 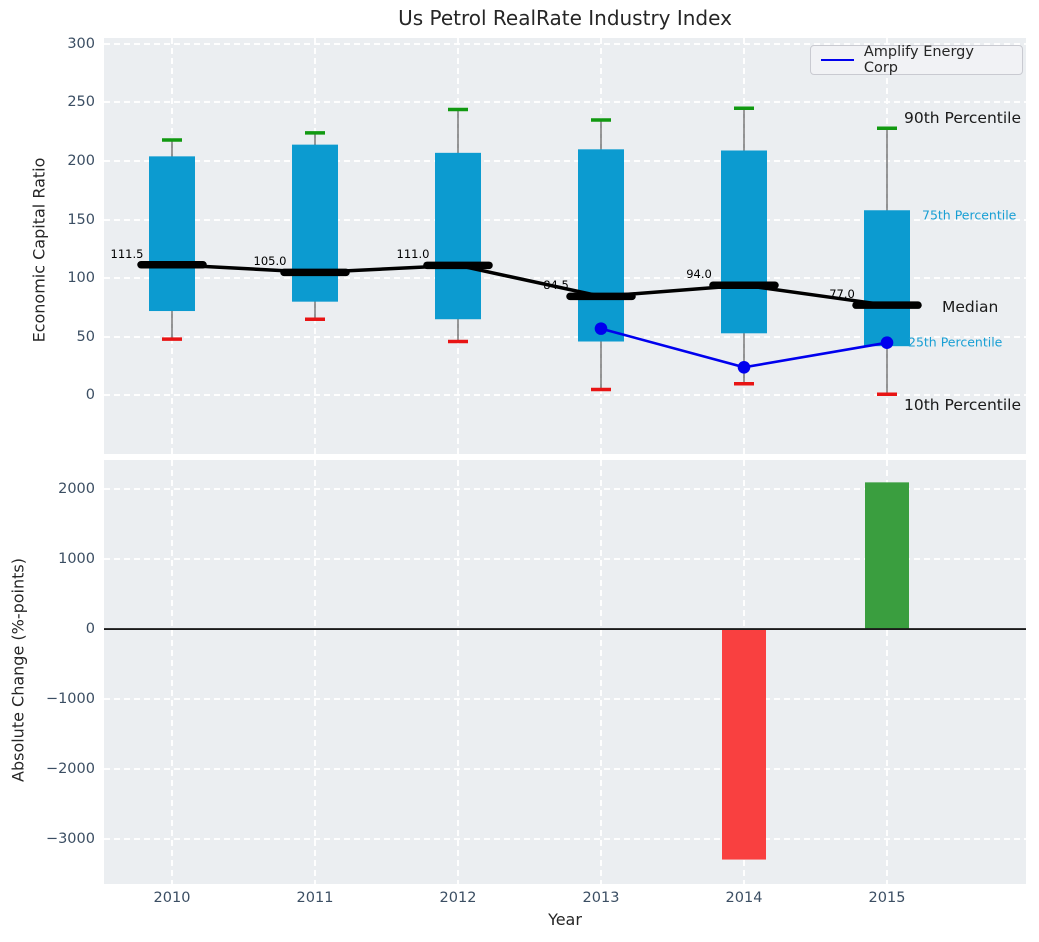 I want to click on median-value-label: 111.5, so click(x=127, y=253).